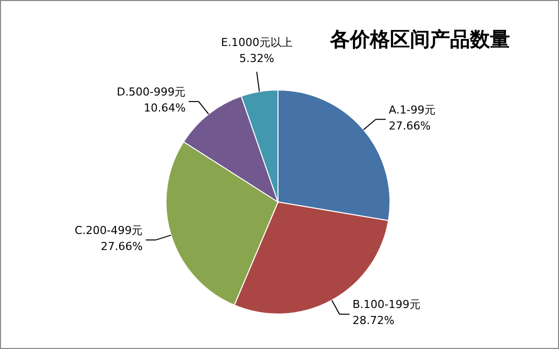  What do you see at coordinates (256, 42) in the screenshot?
I see `slice-label: E.1000元以上` at bounding box center [256, 42].